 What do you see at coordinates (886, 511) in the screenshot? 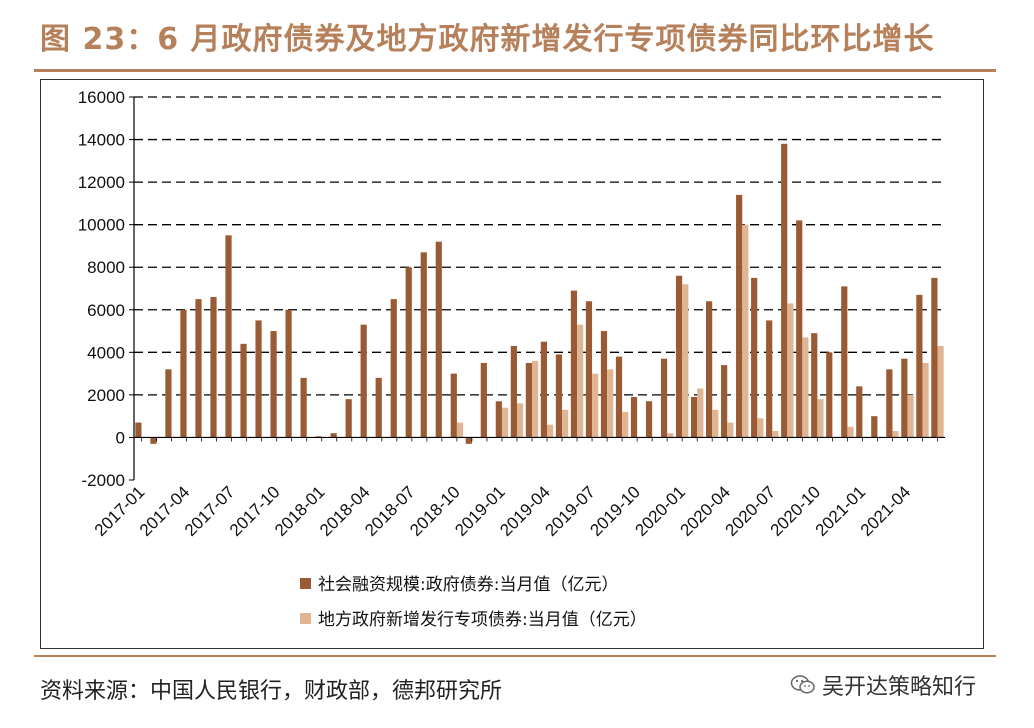
I see `x-tick-label: 2021-04` at bounding box center [886, 511].